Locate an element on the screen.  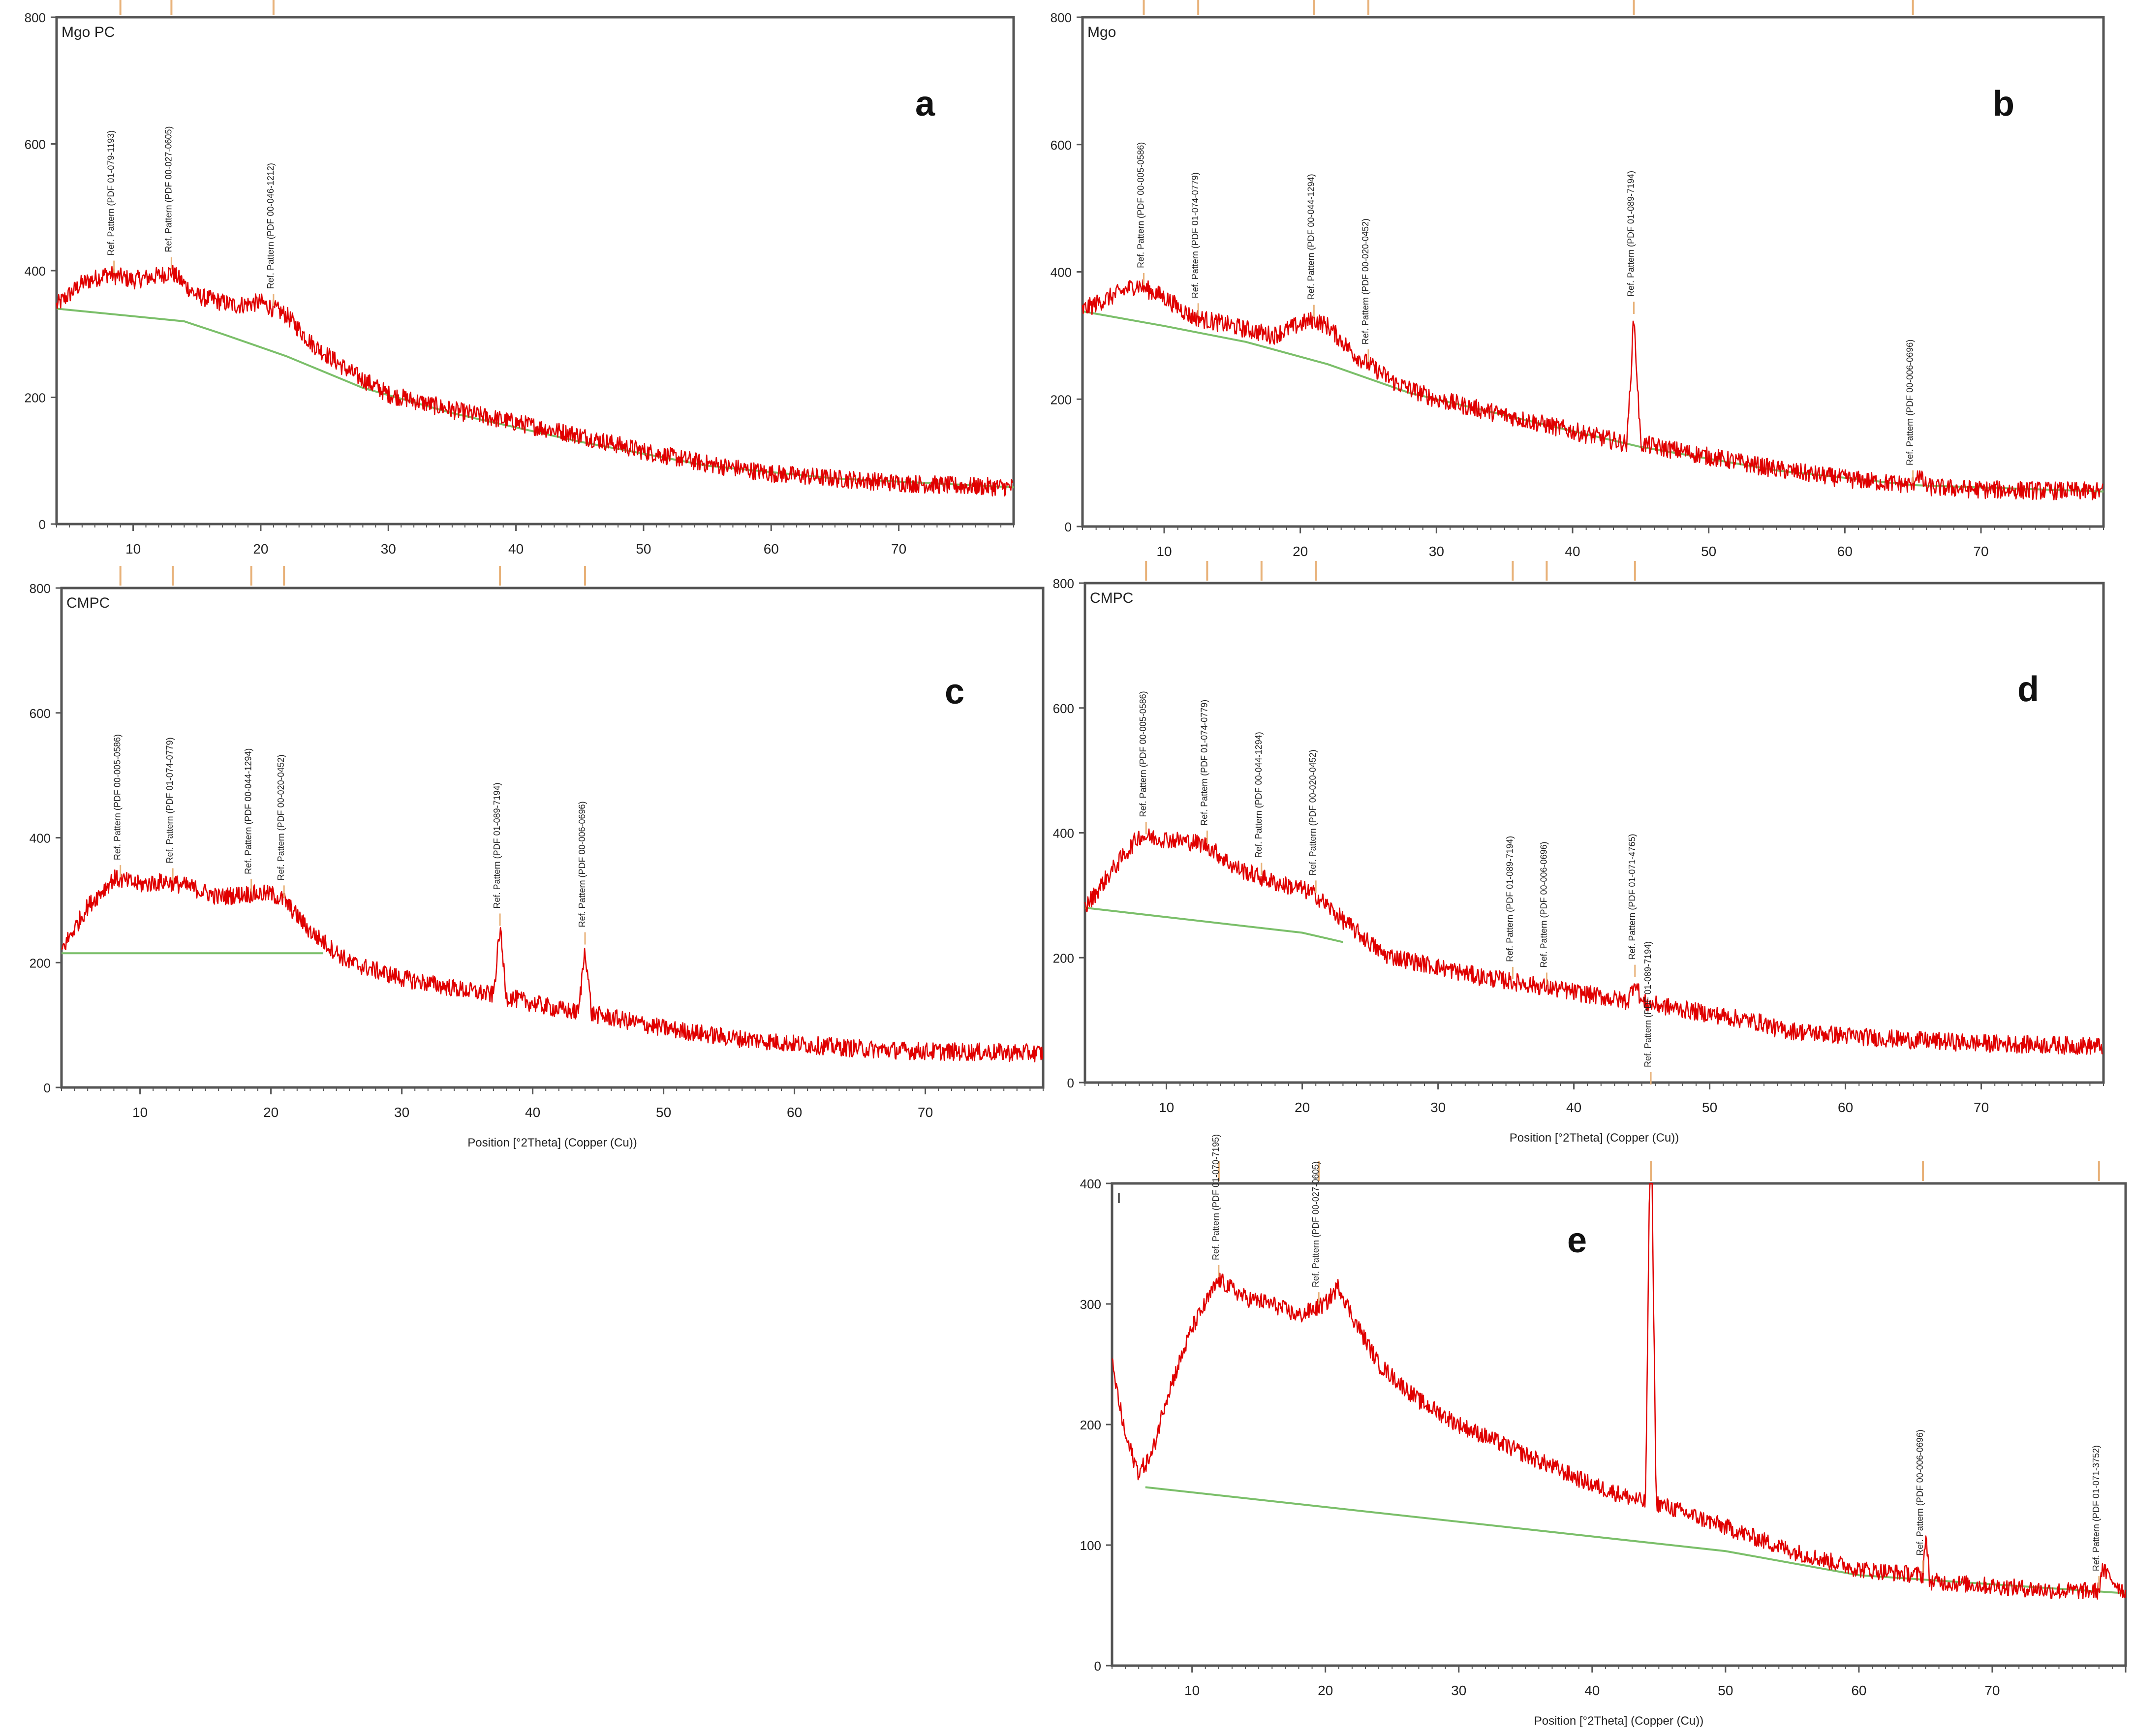
y-tick-label: 300 is located at coordinates (1090, 1304).